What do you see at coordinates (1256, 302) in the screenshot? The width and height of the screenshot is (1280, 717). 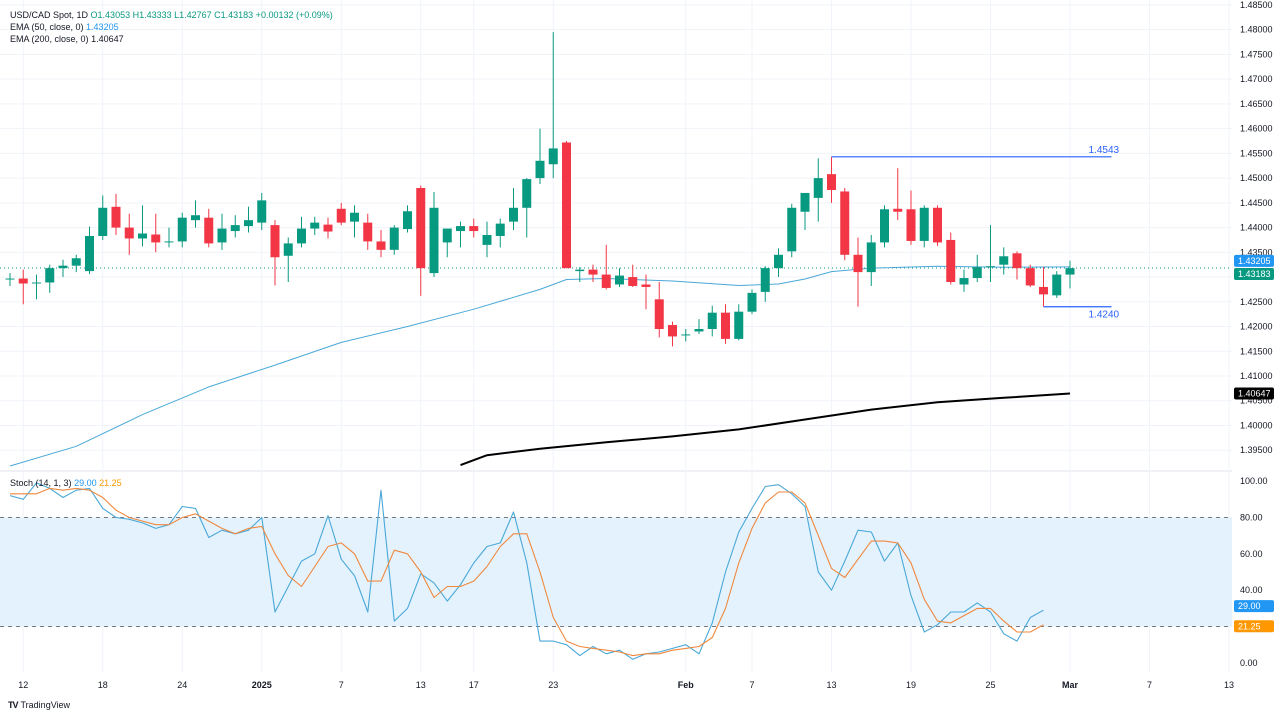 I see `price-tick-label: 1.42500` at bounding box center [1256, 302].